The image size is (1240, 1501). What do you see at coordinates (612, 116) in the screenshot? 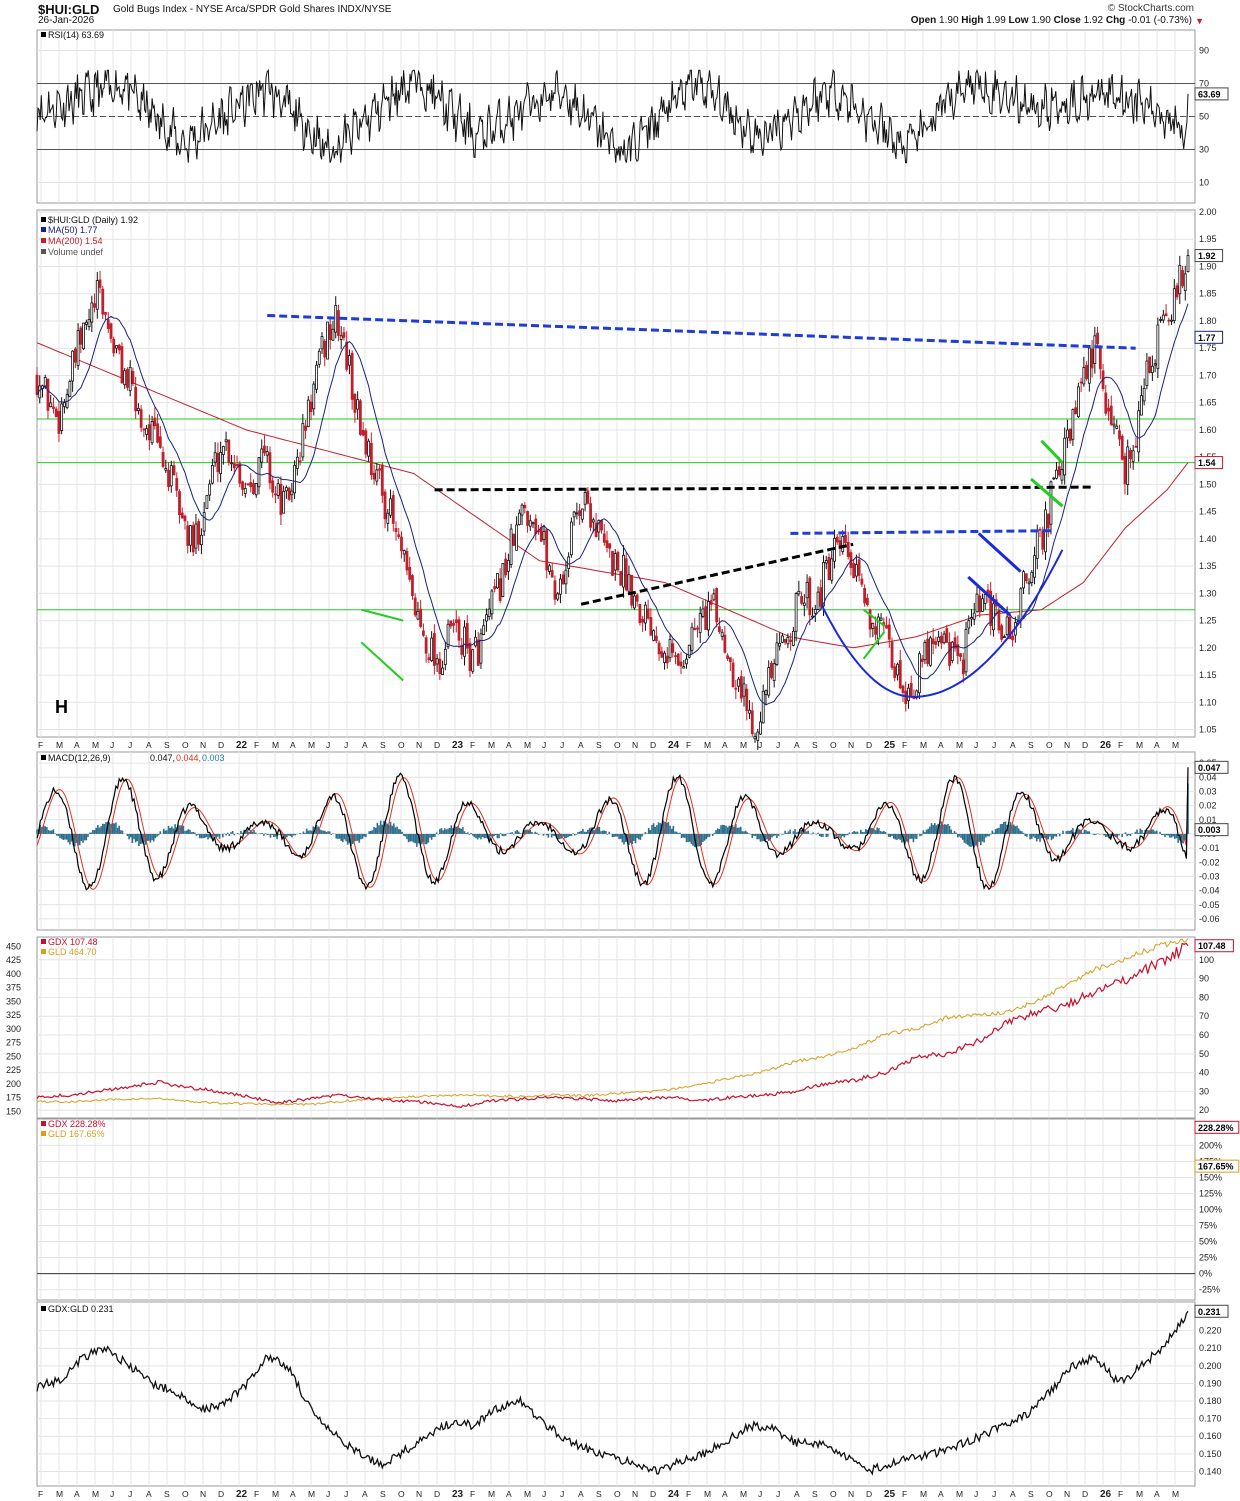
I see `rsi-line` at bounding box center [612, 116].